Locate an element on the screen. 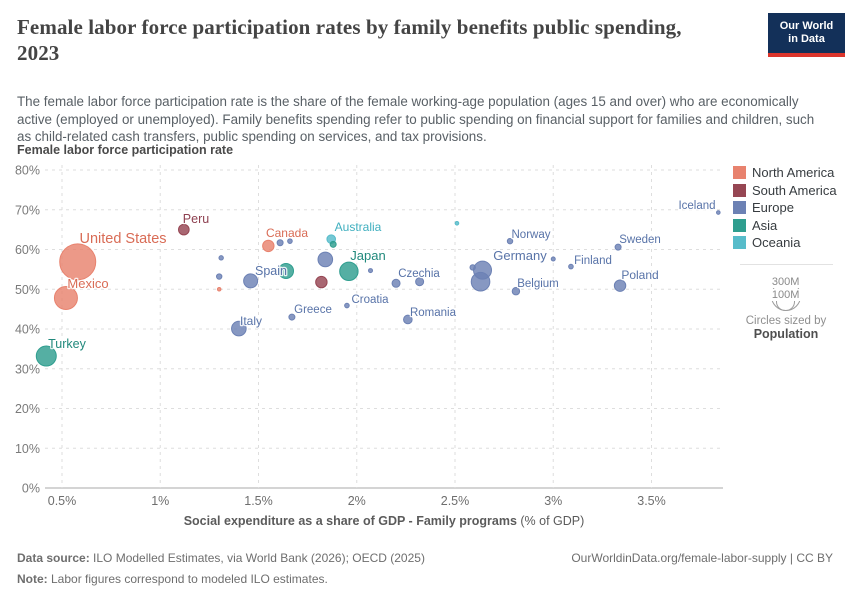  data-point-germany is located at coordinates (483, 270).